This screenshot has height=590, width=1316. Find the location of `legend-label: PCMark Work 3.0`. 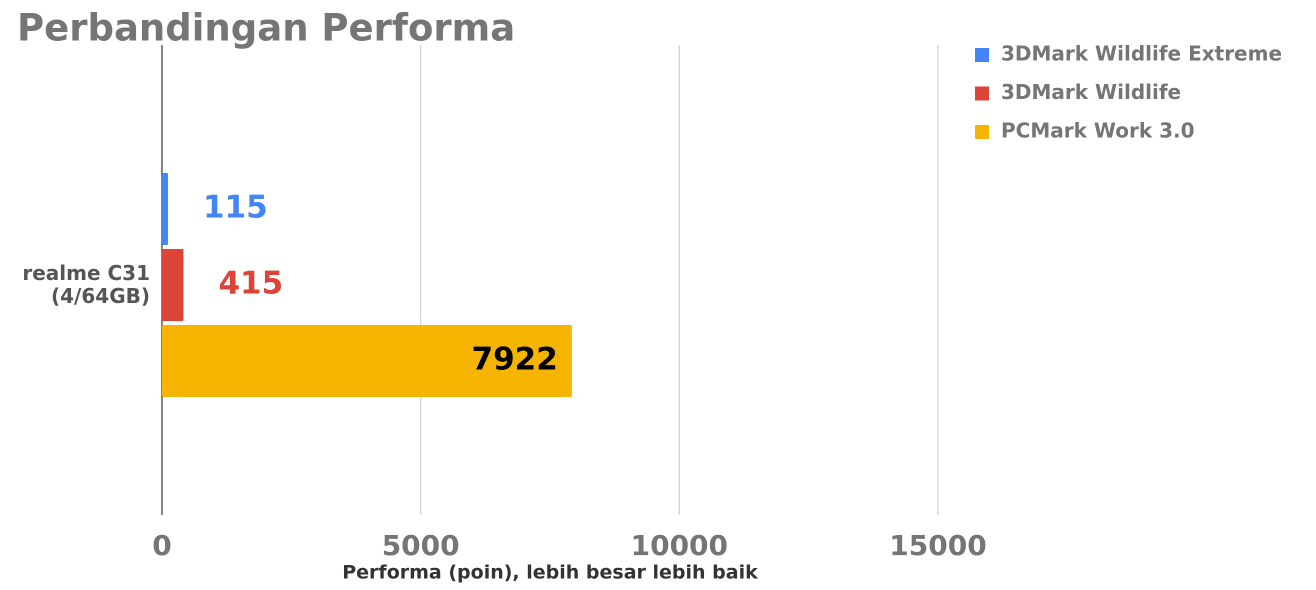

legend-label: PCMark Work 3.0 is located at coordinates (1098, 131).